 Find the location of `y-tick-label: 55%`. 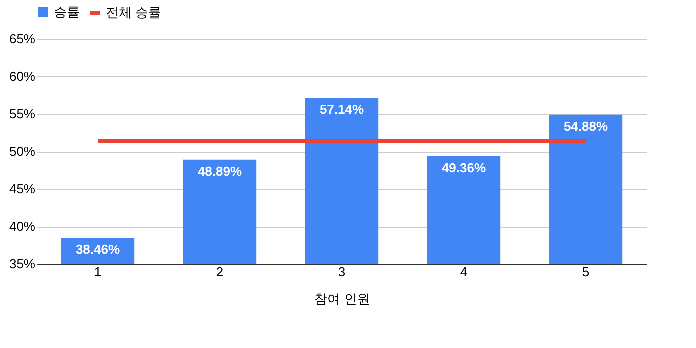

y-tick-label: 55% is located at coordinates (22, 114).